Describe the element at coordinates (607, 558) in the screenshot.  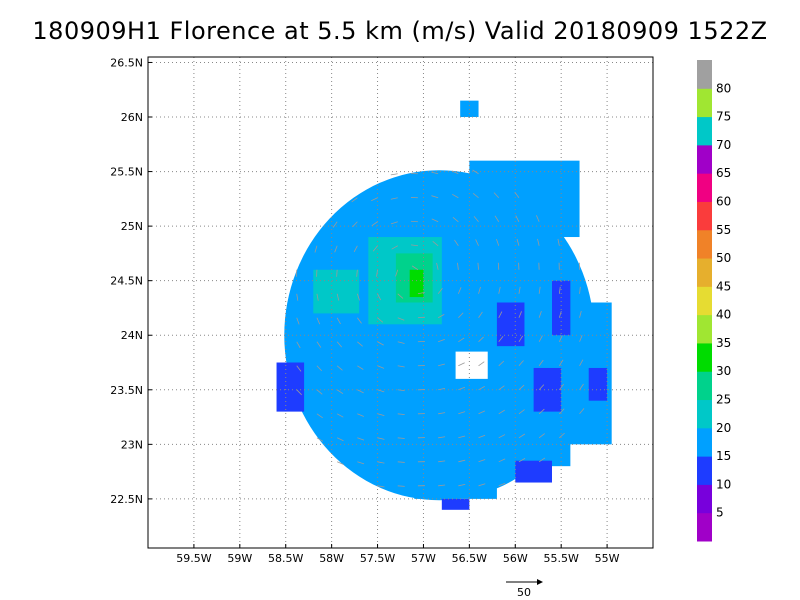
I see `x-tick-label: 55W` at that location.